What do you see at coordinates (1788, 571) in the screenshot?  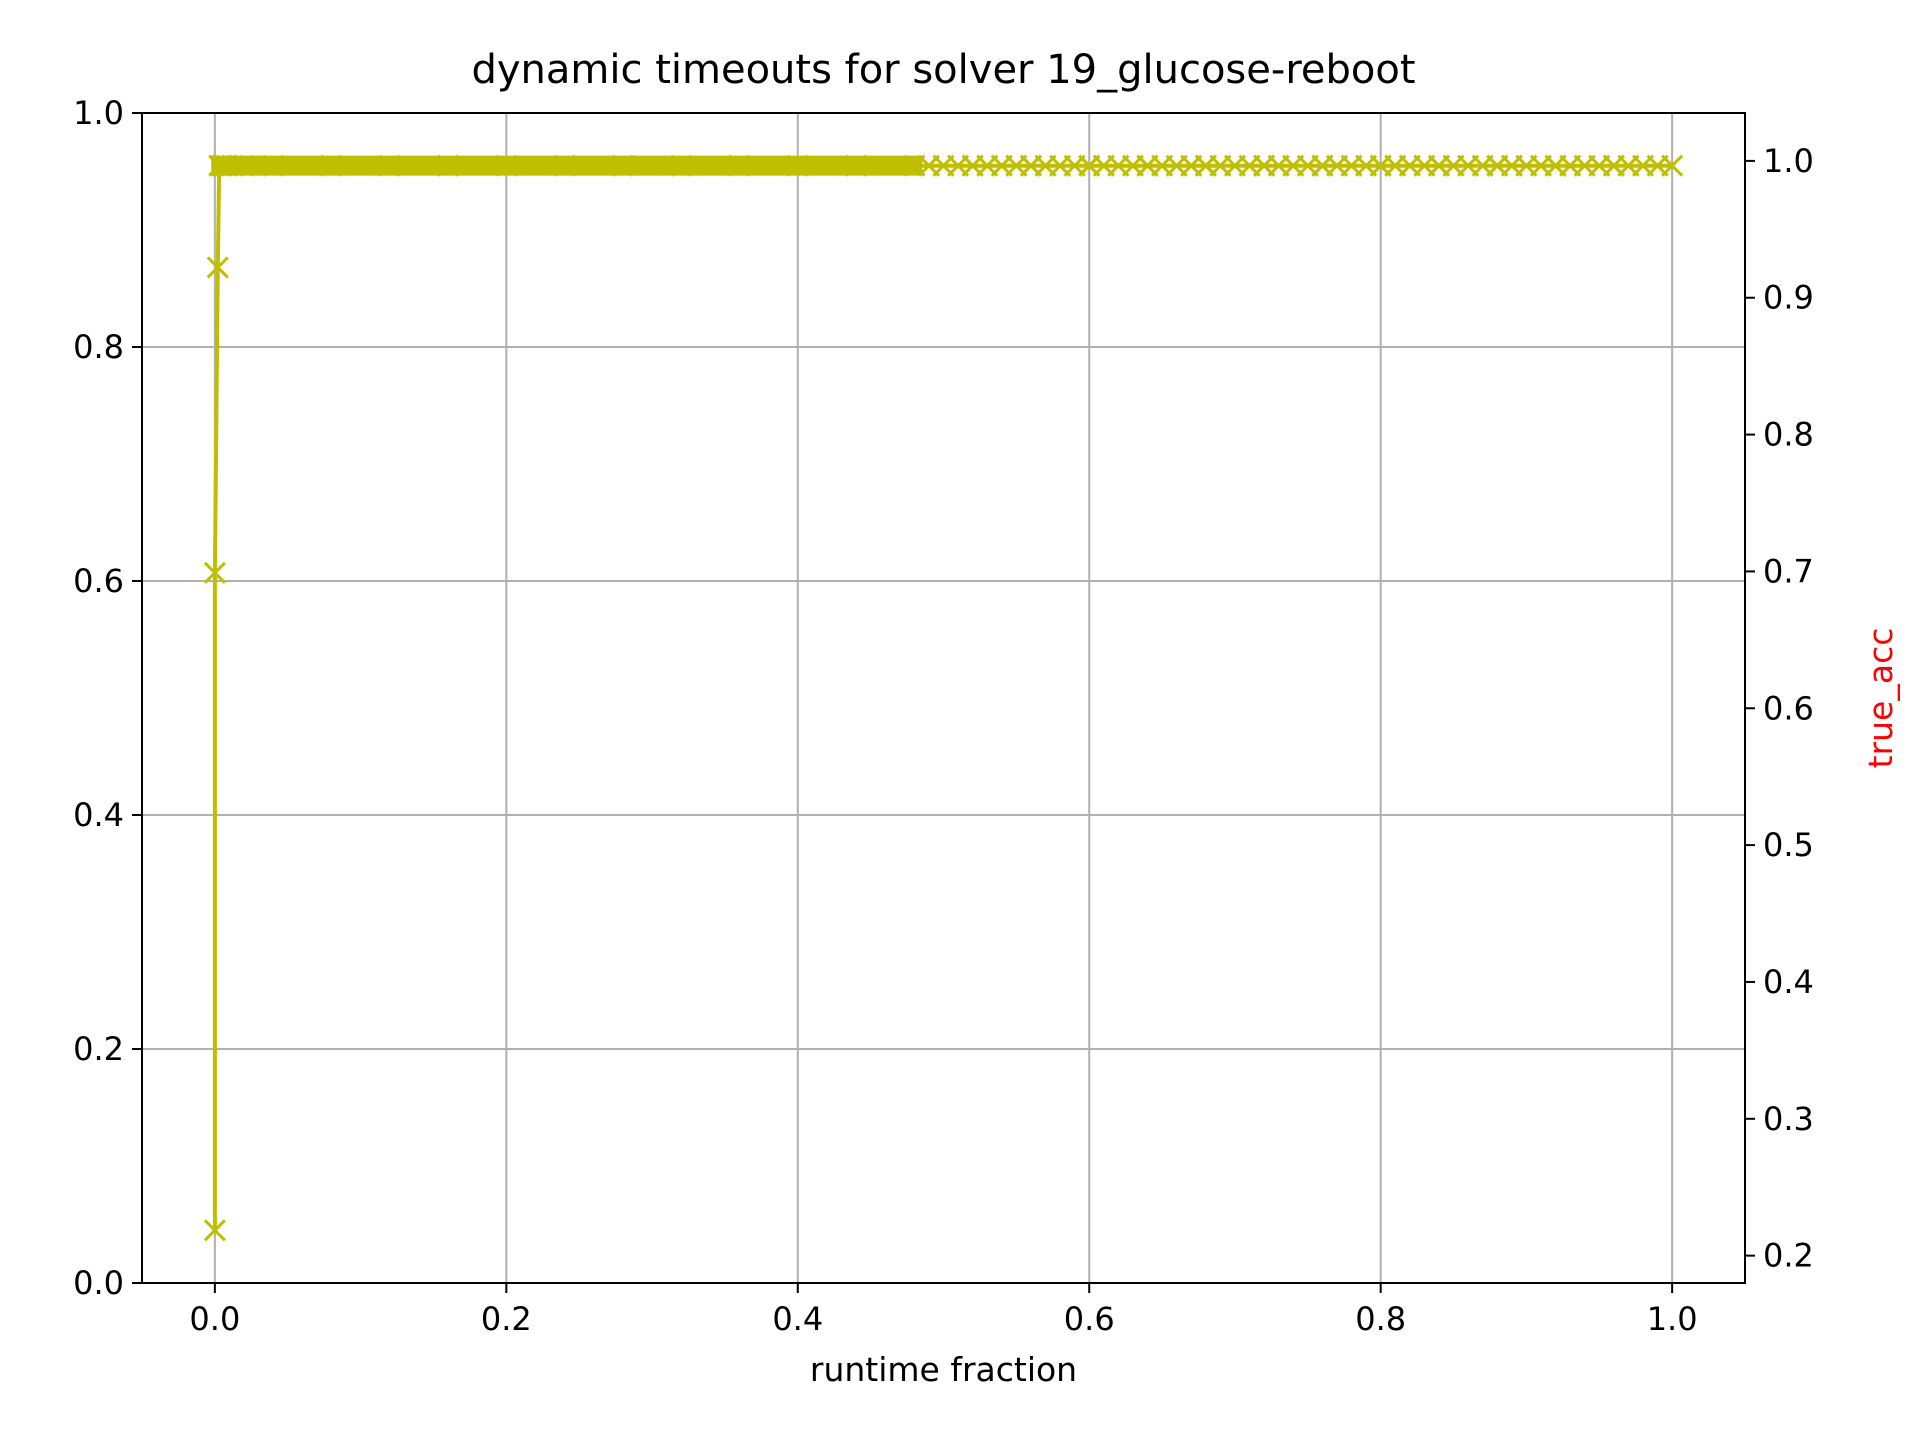 I see `right-tick-label-5: 0.7` at bounding box center [1788, 571].